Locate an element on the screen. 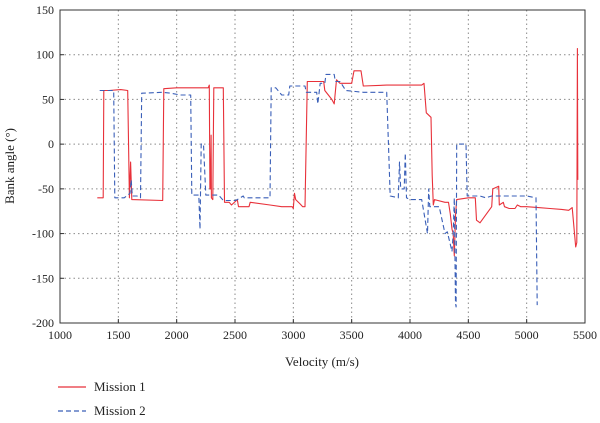 This screenshot has height=423, width=600. x-axis-ticks: 1000 1500 2000 2500 3000 3500 4000 4500 5000 5500 is located at coordinates (322, 330).